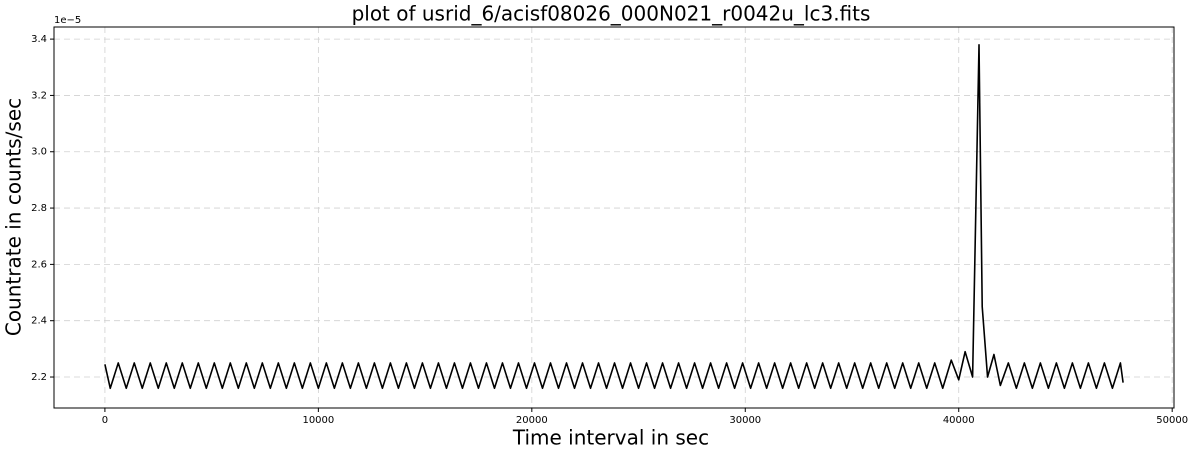 This screenshot has width=1191, height=459. I want to click on x-axis-label: Time interval in sec, so click(610, 438).